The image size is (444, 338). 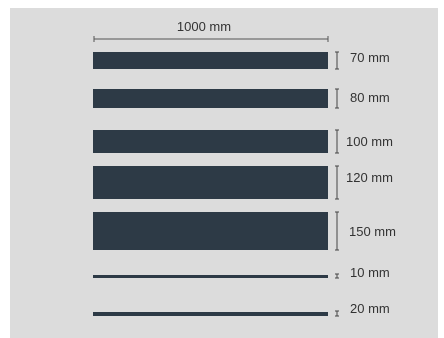 I want to click on profile-10: 10 mm, so click(x=241, y=272).